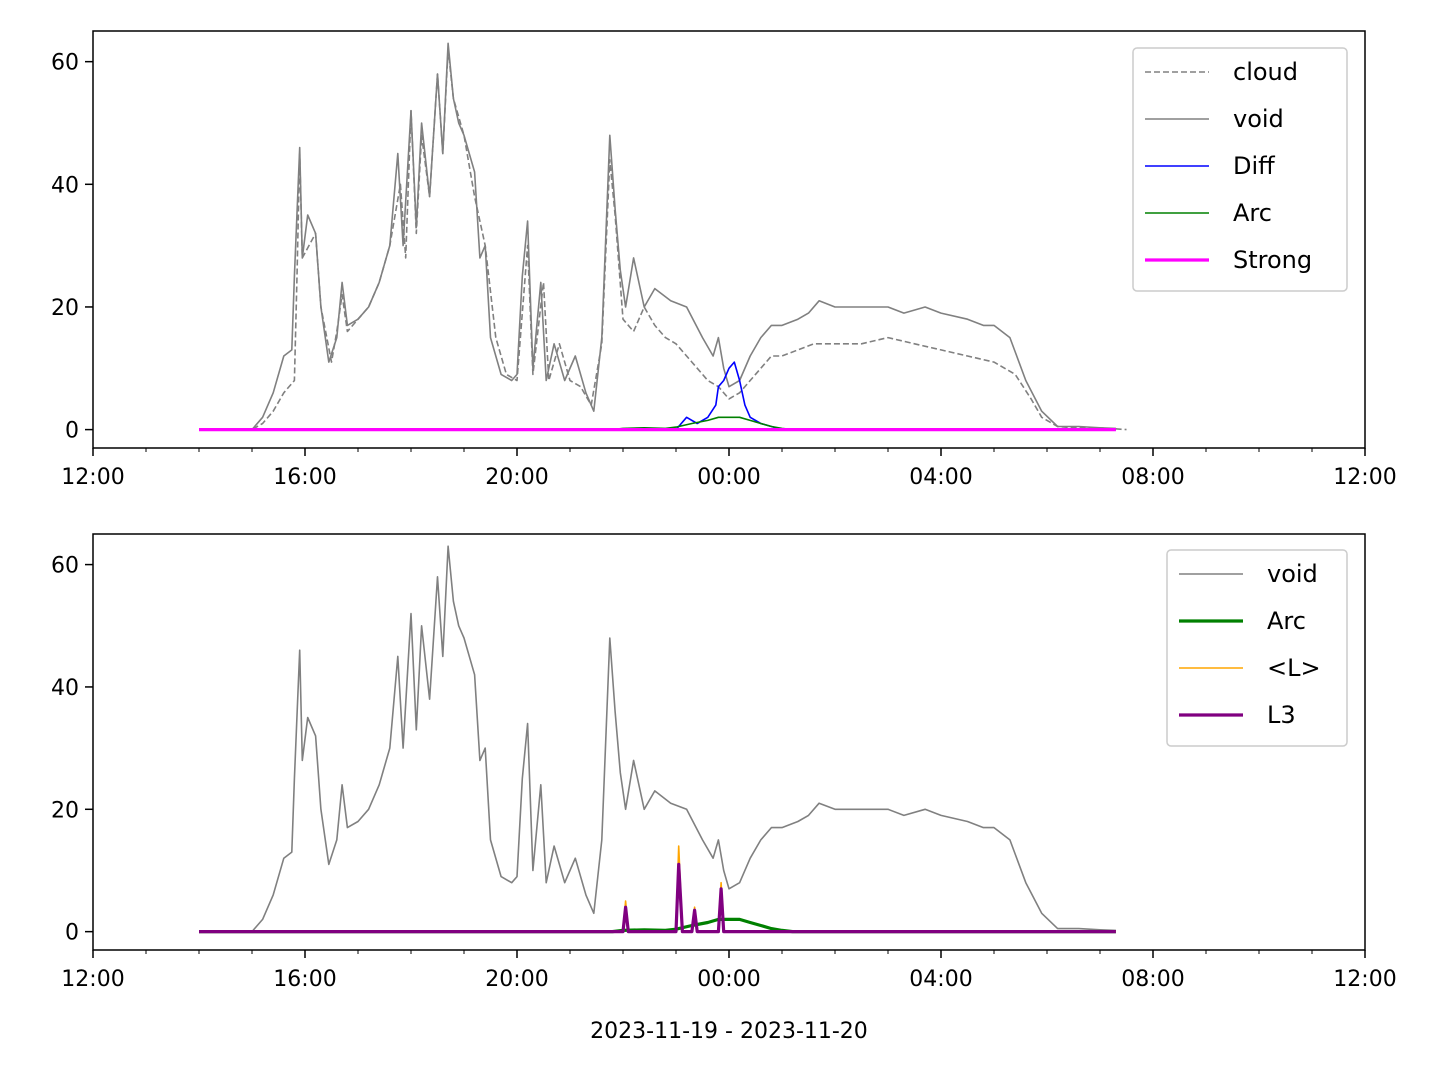 The width and height of the screenshot is (1440, 1084). I want to click on chart-bottom-xtick-label: 00:00, so click(728, 979).